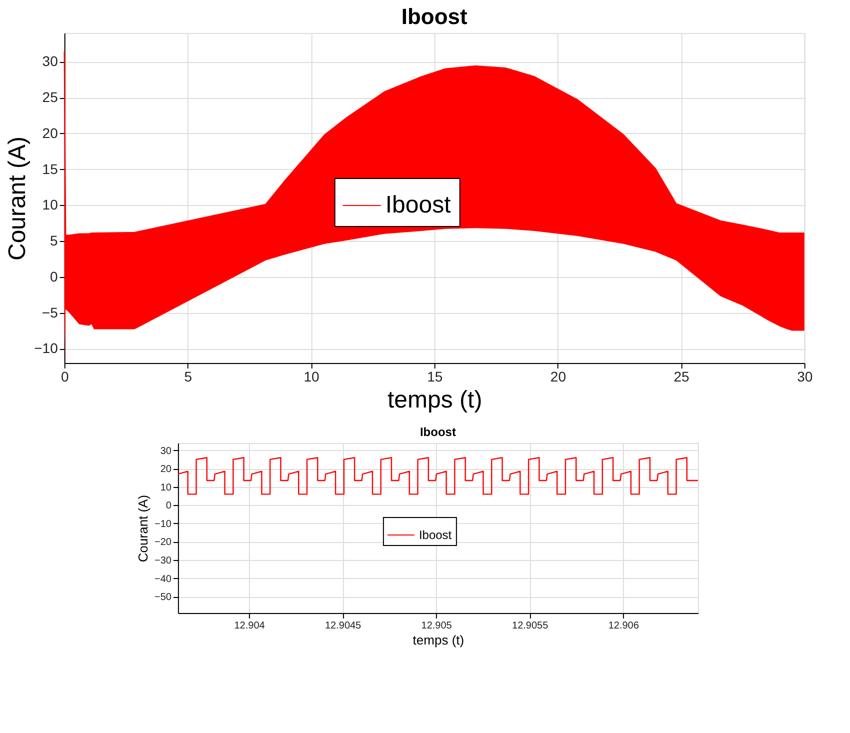  What do you see at coordinates (438, 476) in the screenshot?
I see `line-series` at bounding box center [438, 476].